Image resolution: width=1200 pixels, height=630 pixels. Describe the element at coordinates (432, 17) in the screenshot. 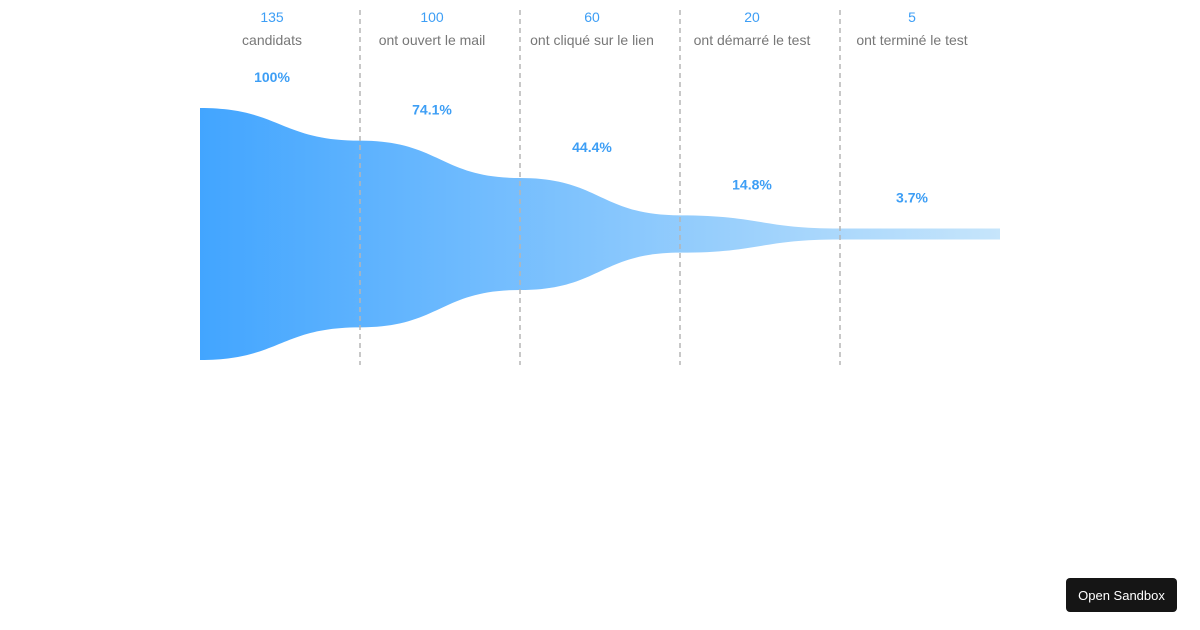

I see `stage-value: 100` at that location.